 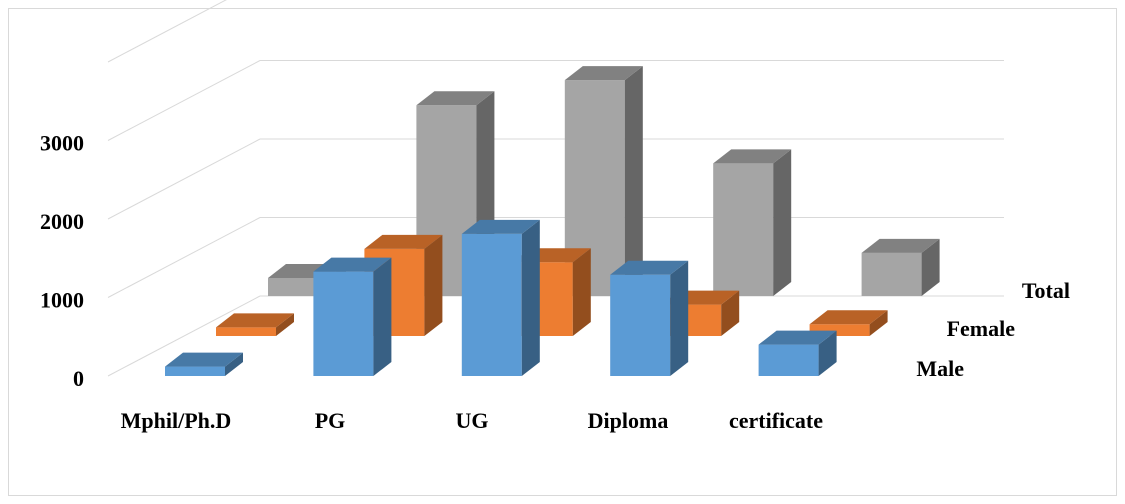 I want to click on y-tick-label-0: 0, so click(x=78, y=378).